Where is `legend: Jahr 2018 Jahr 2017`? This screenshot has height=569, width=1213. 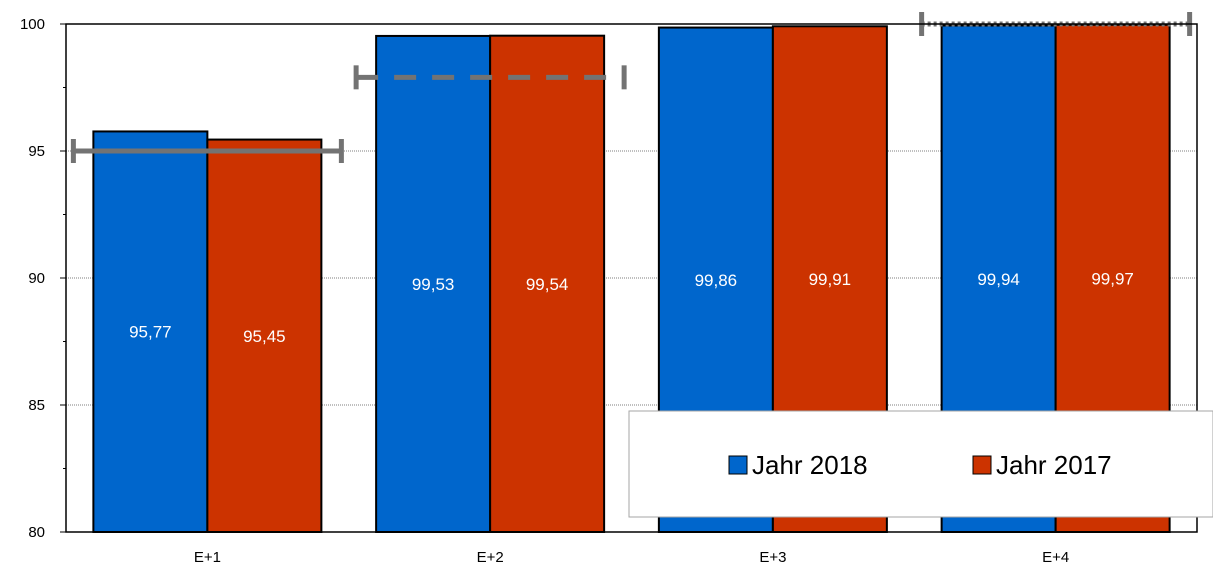
legend: Jahr 2018 Jahr 2017 is located at coordinates (920, 464).